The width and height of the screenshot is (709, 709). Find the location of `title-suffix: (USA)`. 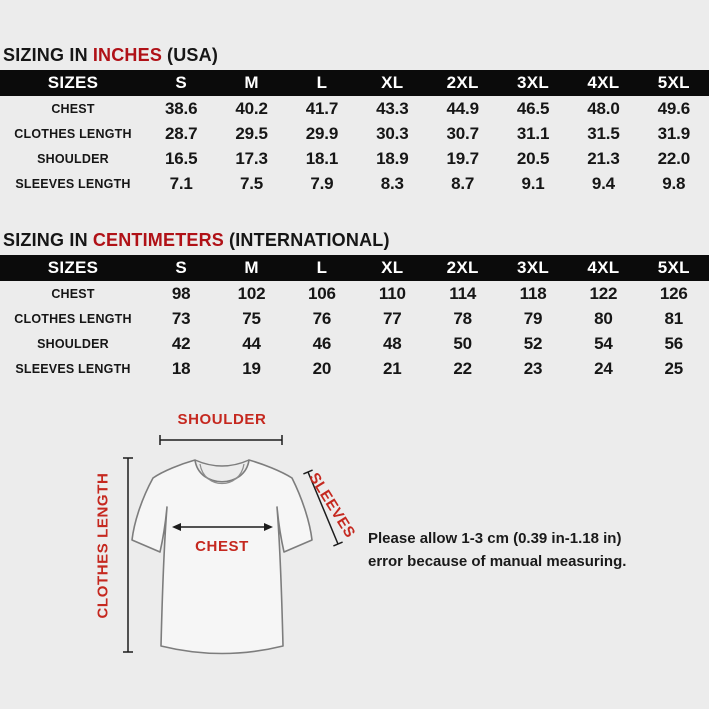

title-suffix: (USA) is located at coordinates (193, 55).